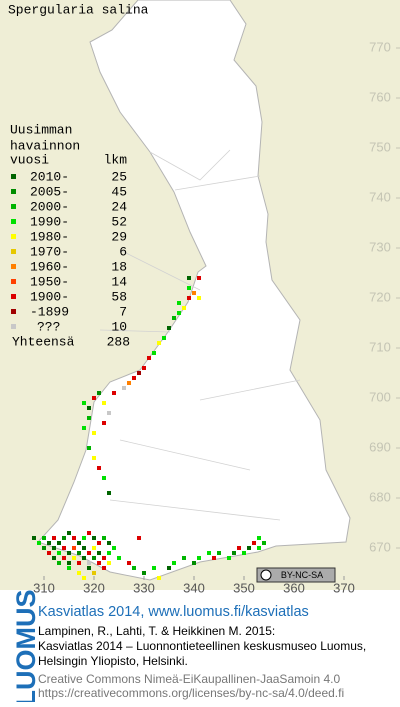 This screenshot has width=400, height=707. Describe the element at coordinates (119, 221) in the screenshot. I see `legend-count: 52` at that location.